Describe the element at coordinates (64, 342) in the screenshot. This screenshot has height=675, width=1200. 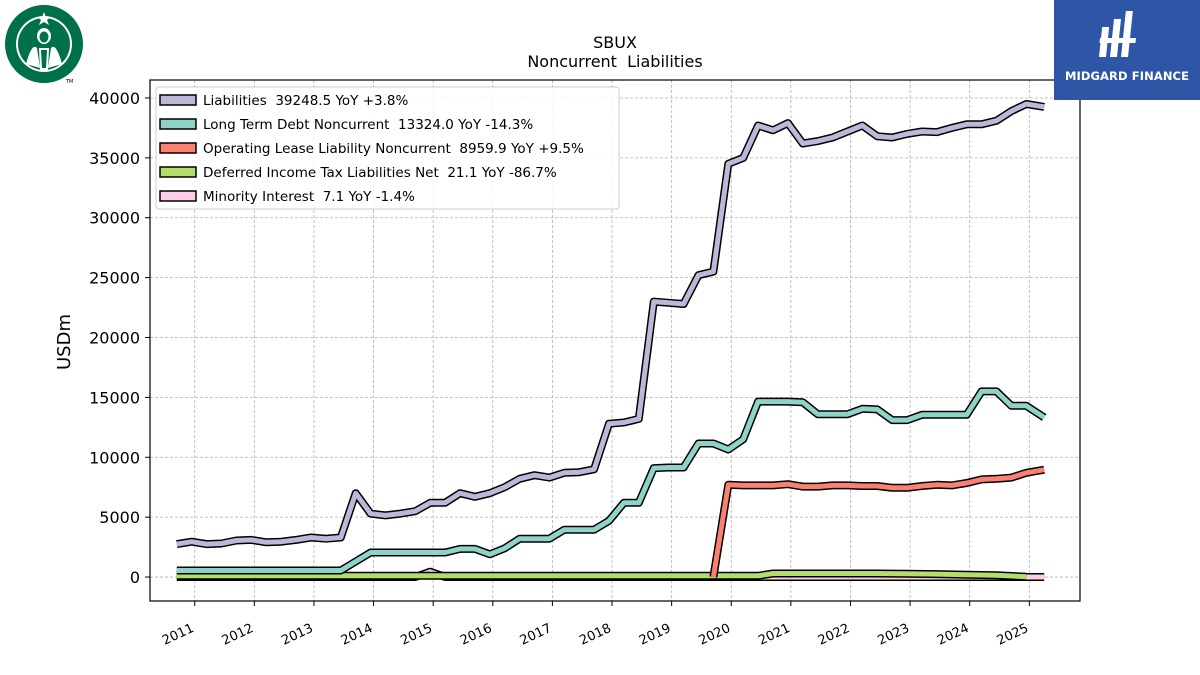
I see `y-axis-label: USDm` at that location.